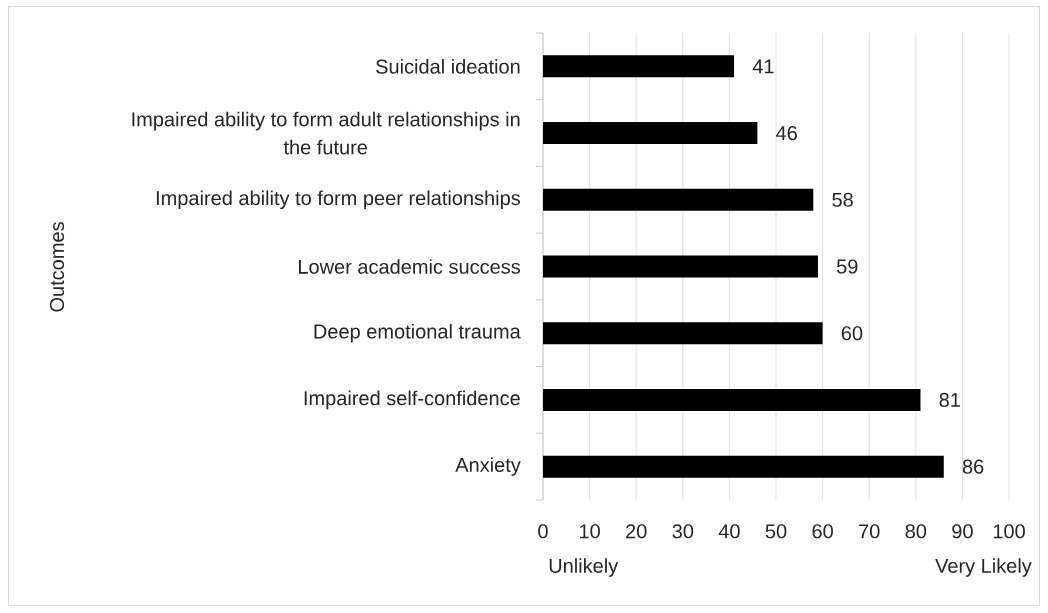 Image resolution: width=1048 pixels, height=613 pixels. Describe the element at coordinates (543, 531) in the screenshot. I see `x-tick-label: 0` at that location.